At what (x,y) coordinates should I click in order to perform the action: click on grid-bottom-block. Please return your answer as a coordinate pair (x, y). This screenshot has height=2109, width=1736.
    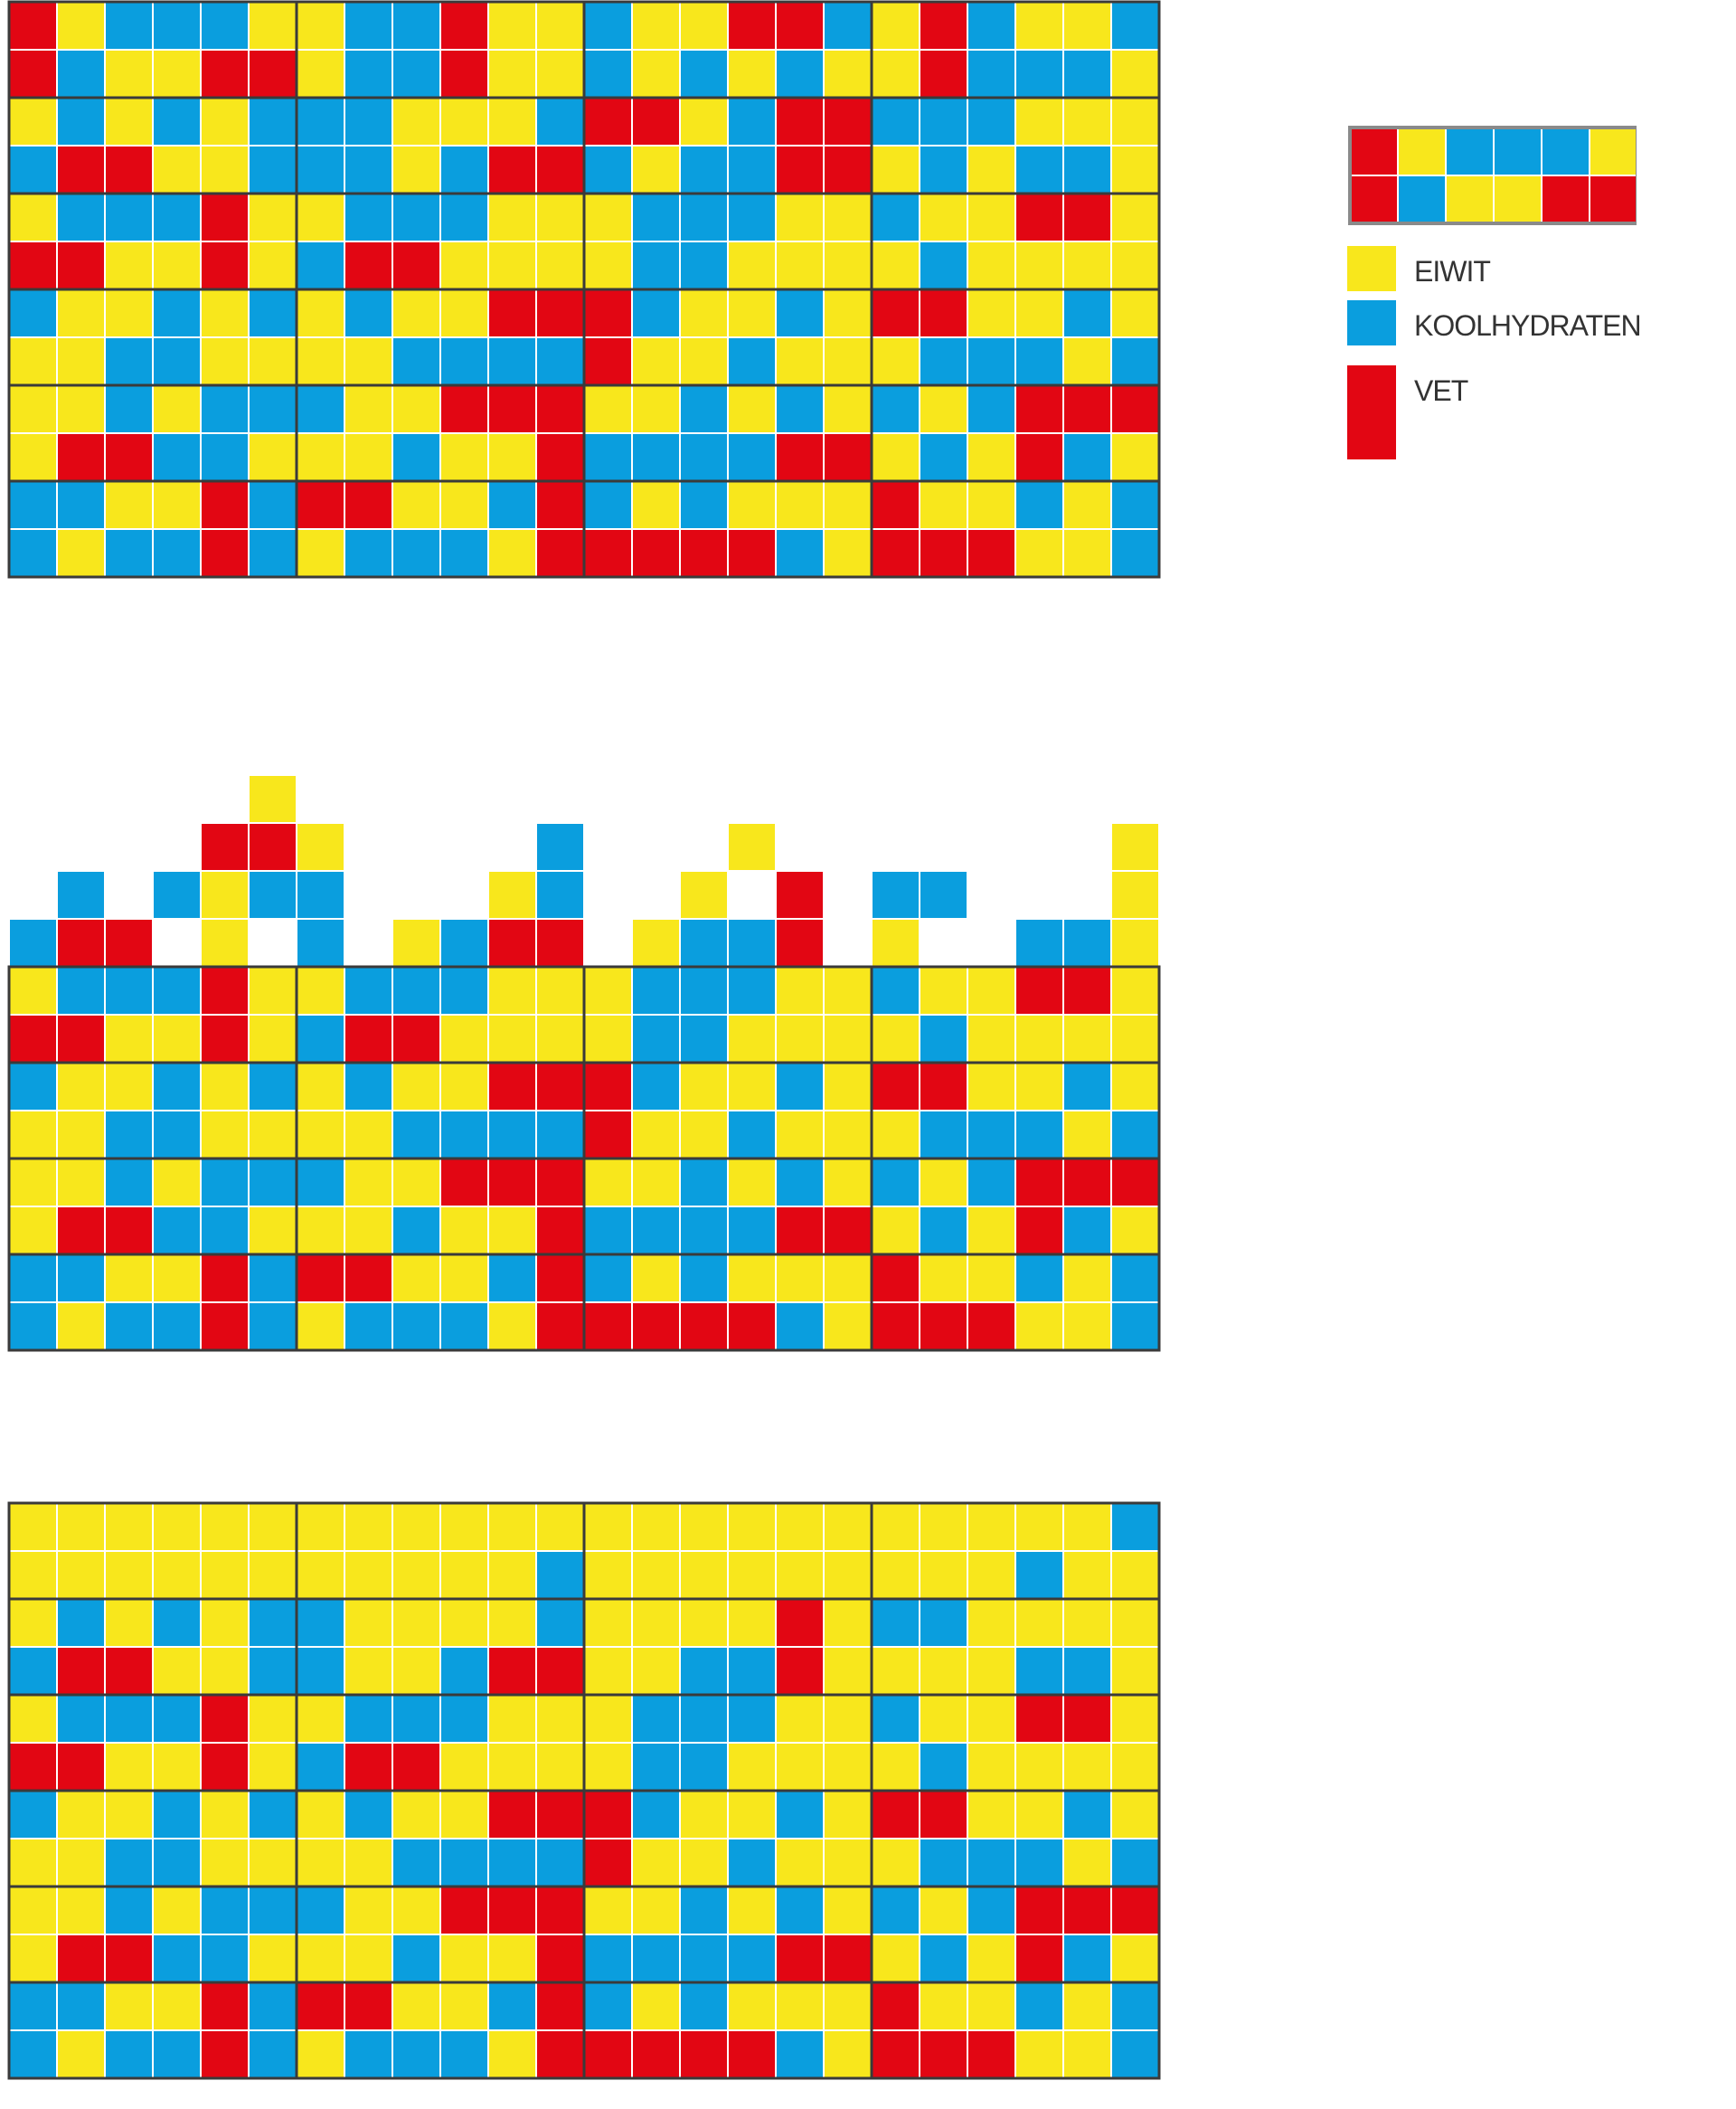
    Looking at the image, I should click on (1016, 2031).